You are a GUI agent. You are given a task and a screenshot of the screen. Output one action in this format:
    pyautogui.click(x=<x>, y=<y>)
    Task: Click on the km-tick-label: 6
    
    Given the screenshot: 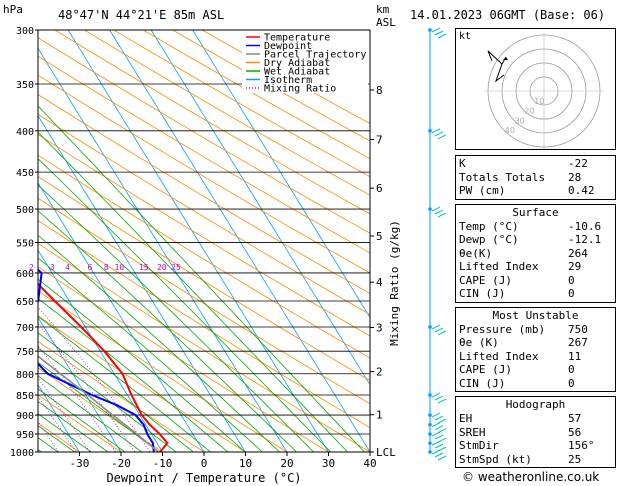 What is the action you would take?
    pyautogui.click(x=379, y=188)
    